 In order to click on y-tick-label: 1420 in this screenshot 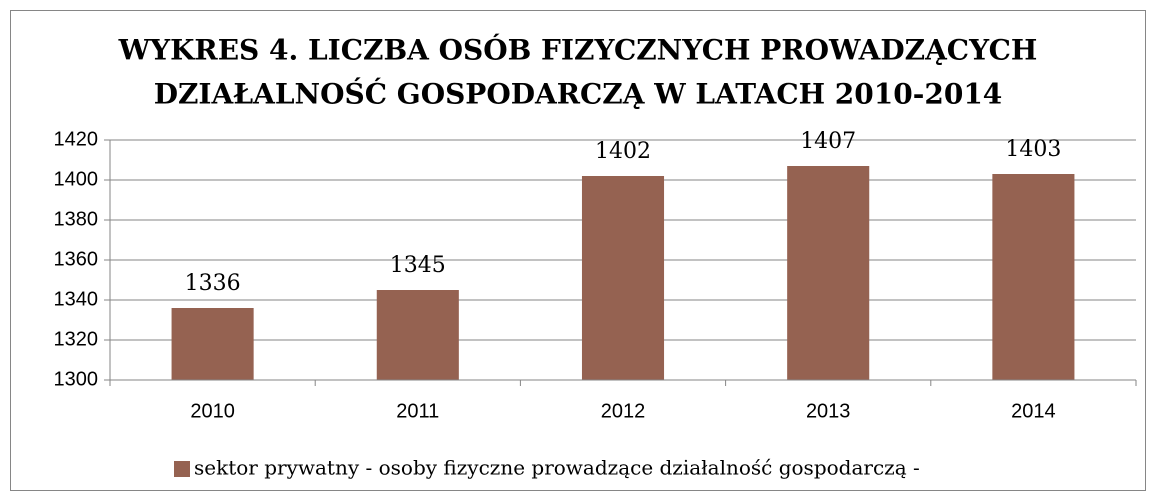, I will do `click(76, 139)`.